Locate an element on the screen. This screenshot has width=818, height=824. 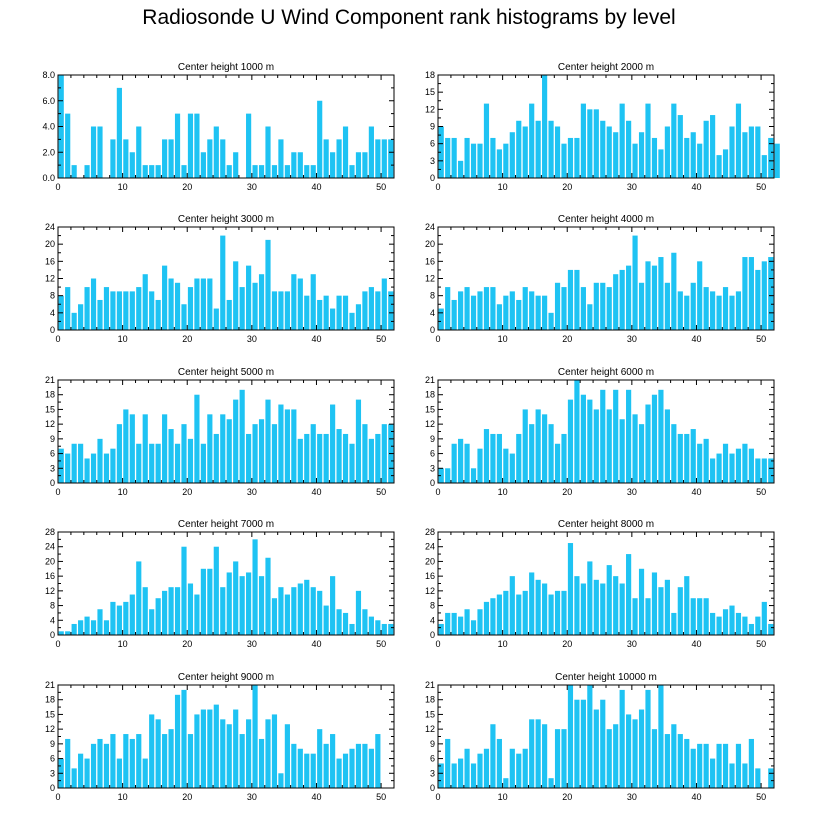
x-tick-label: 10 is located at coordinates (123, 797).